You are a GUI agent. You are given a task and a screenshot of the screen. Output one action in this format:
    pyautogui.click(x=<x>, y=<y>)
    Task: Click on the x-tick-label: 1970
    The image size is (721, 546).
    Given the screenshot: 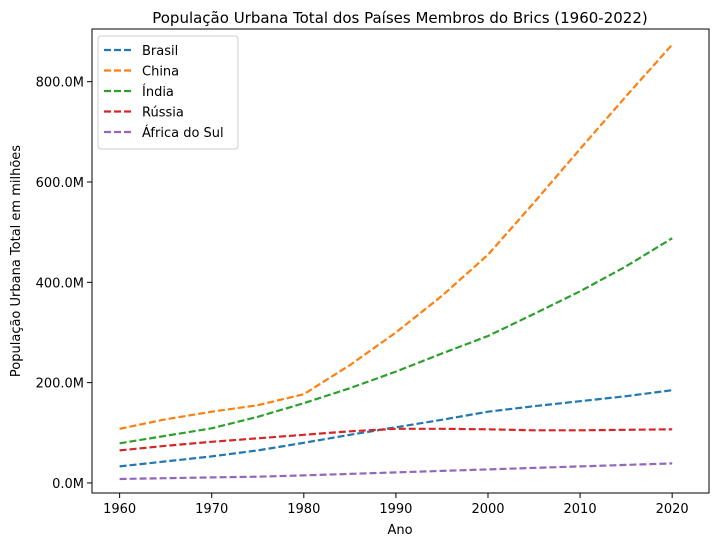 What is the action you would take?
    pyautogui.click(x=211, y=509)
    